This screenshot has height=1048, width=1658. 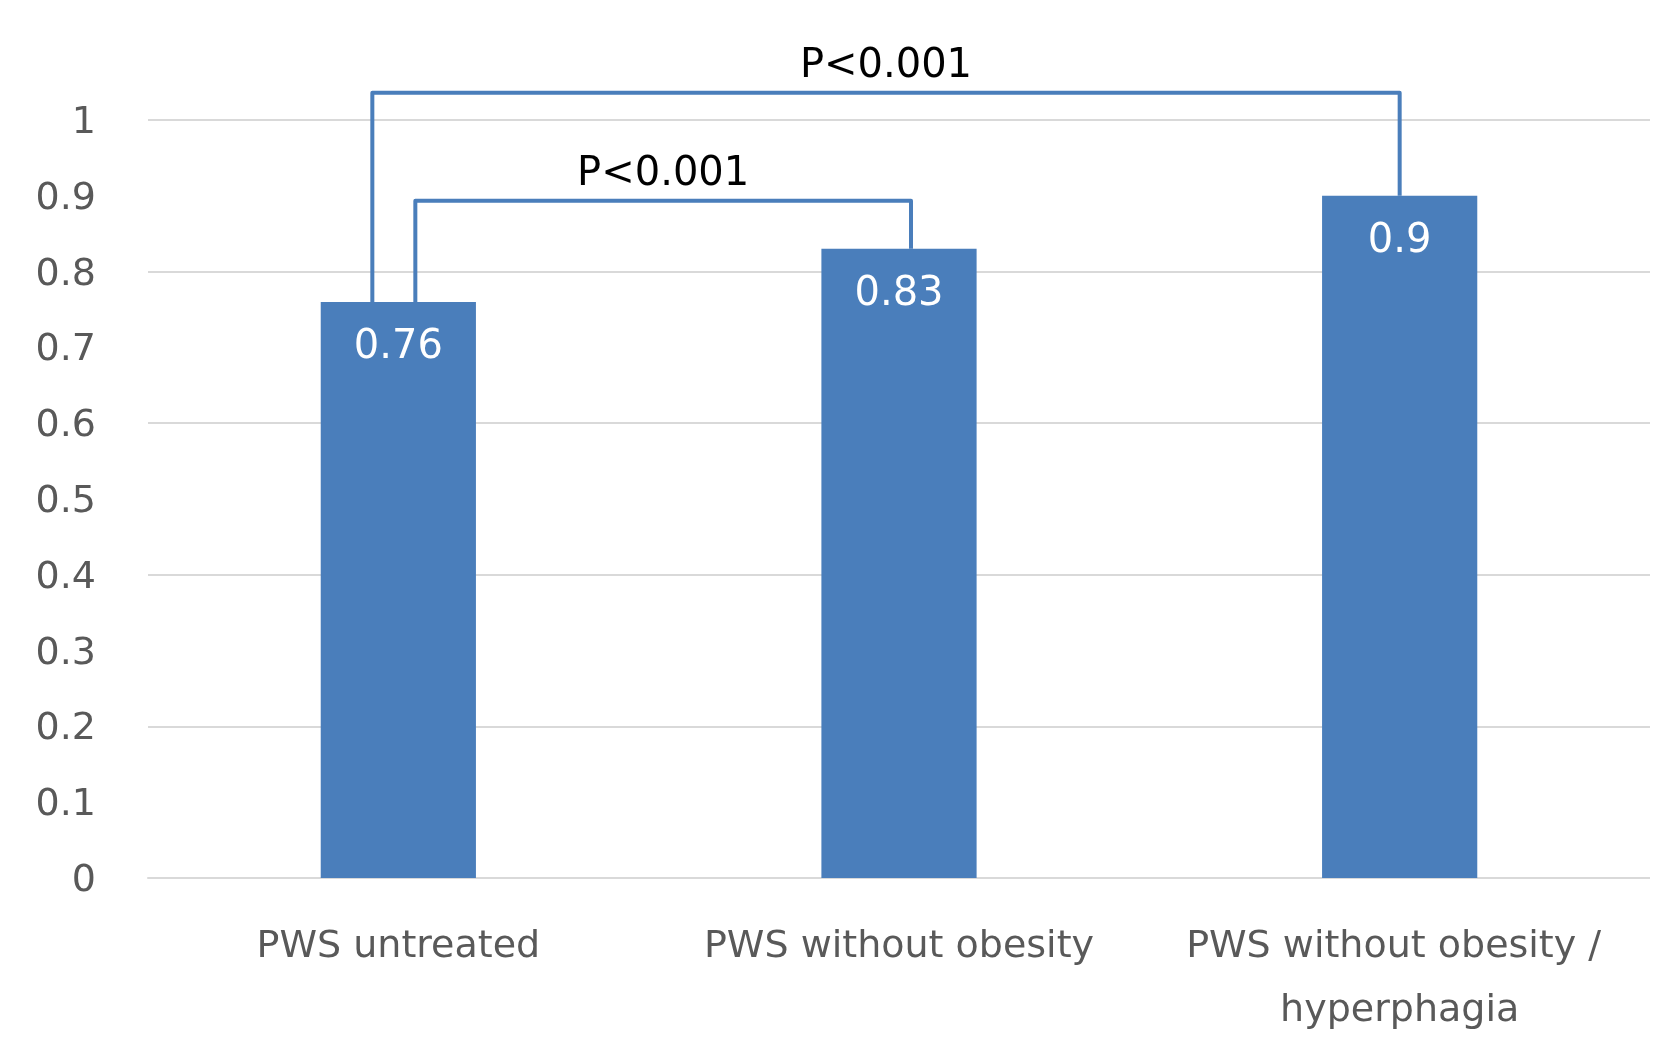 I want to click on y-tick-label: 0.1, so click(x=65, y=802).